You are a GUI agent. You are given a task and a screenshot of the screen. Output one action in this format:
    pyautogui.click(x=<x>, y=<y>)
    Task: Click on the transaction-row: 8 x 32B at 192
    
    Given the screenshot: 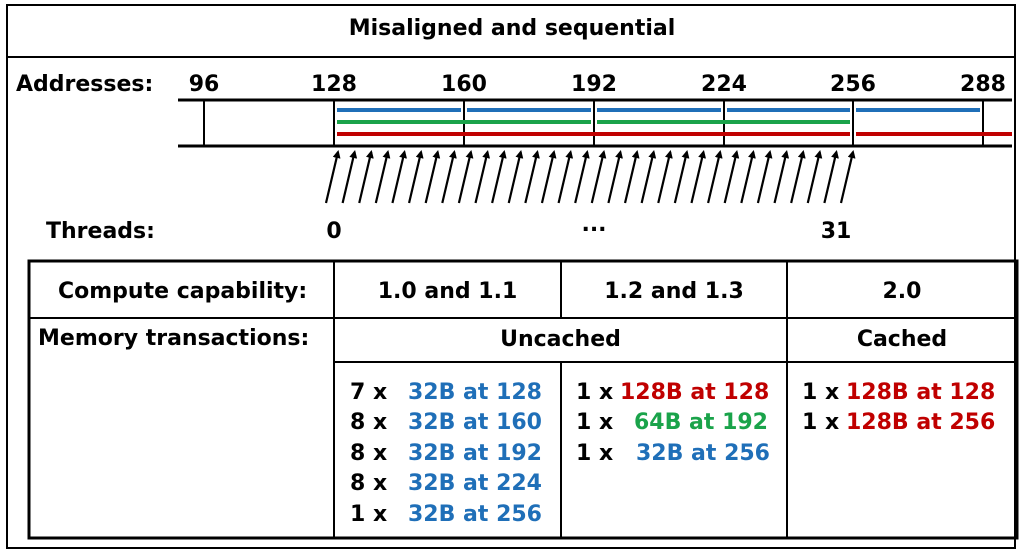 What is the action you would take?
    pyautogui.click(x=446, y=456)
    